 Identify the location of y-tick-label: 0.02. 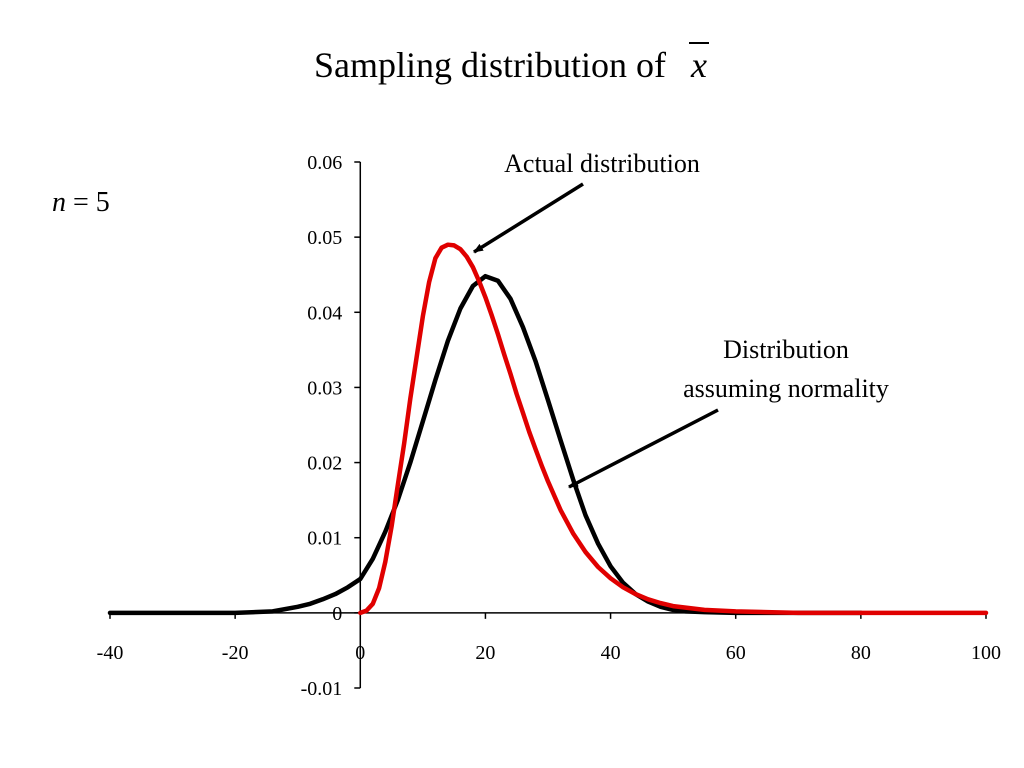
(324, 464).